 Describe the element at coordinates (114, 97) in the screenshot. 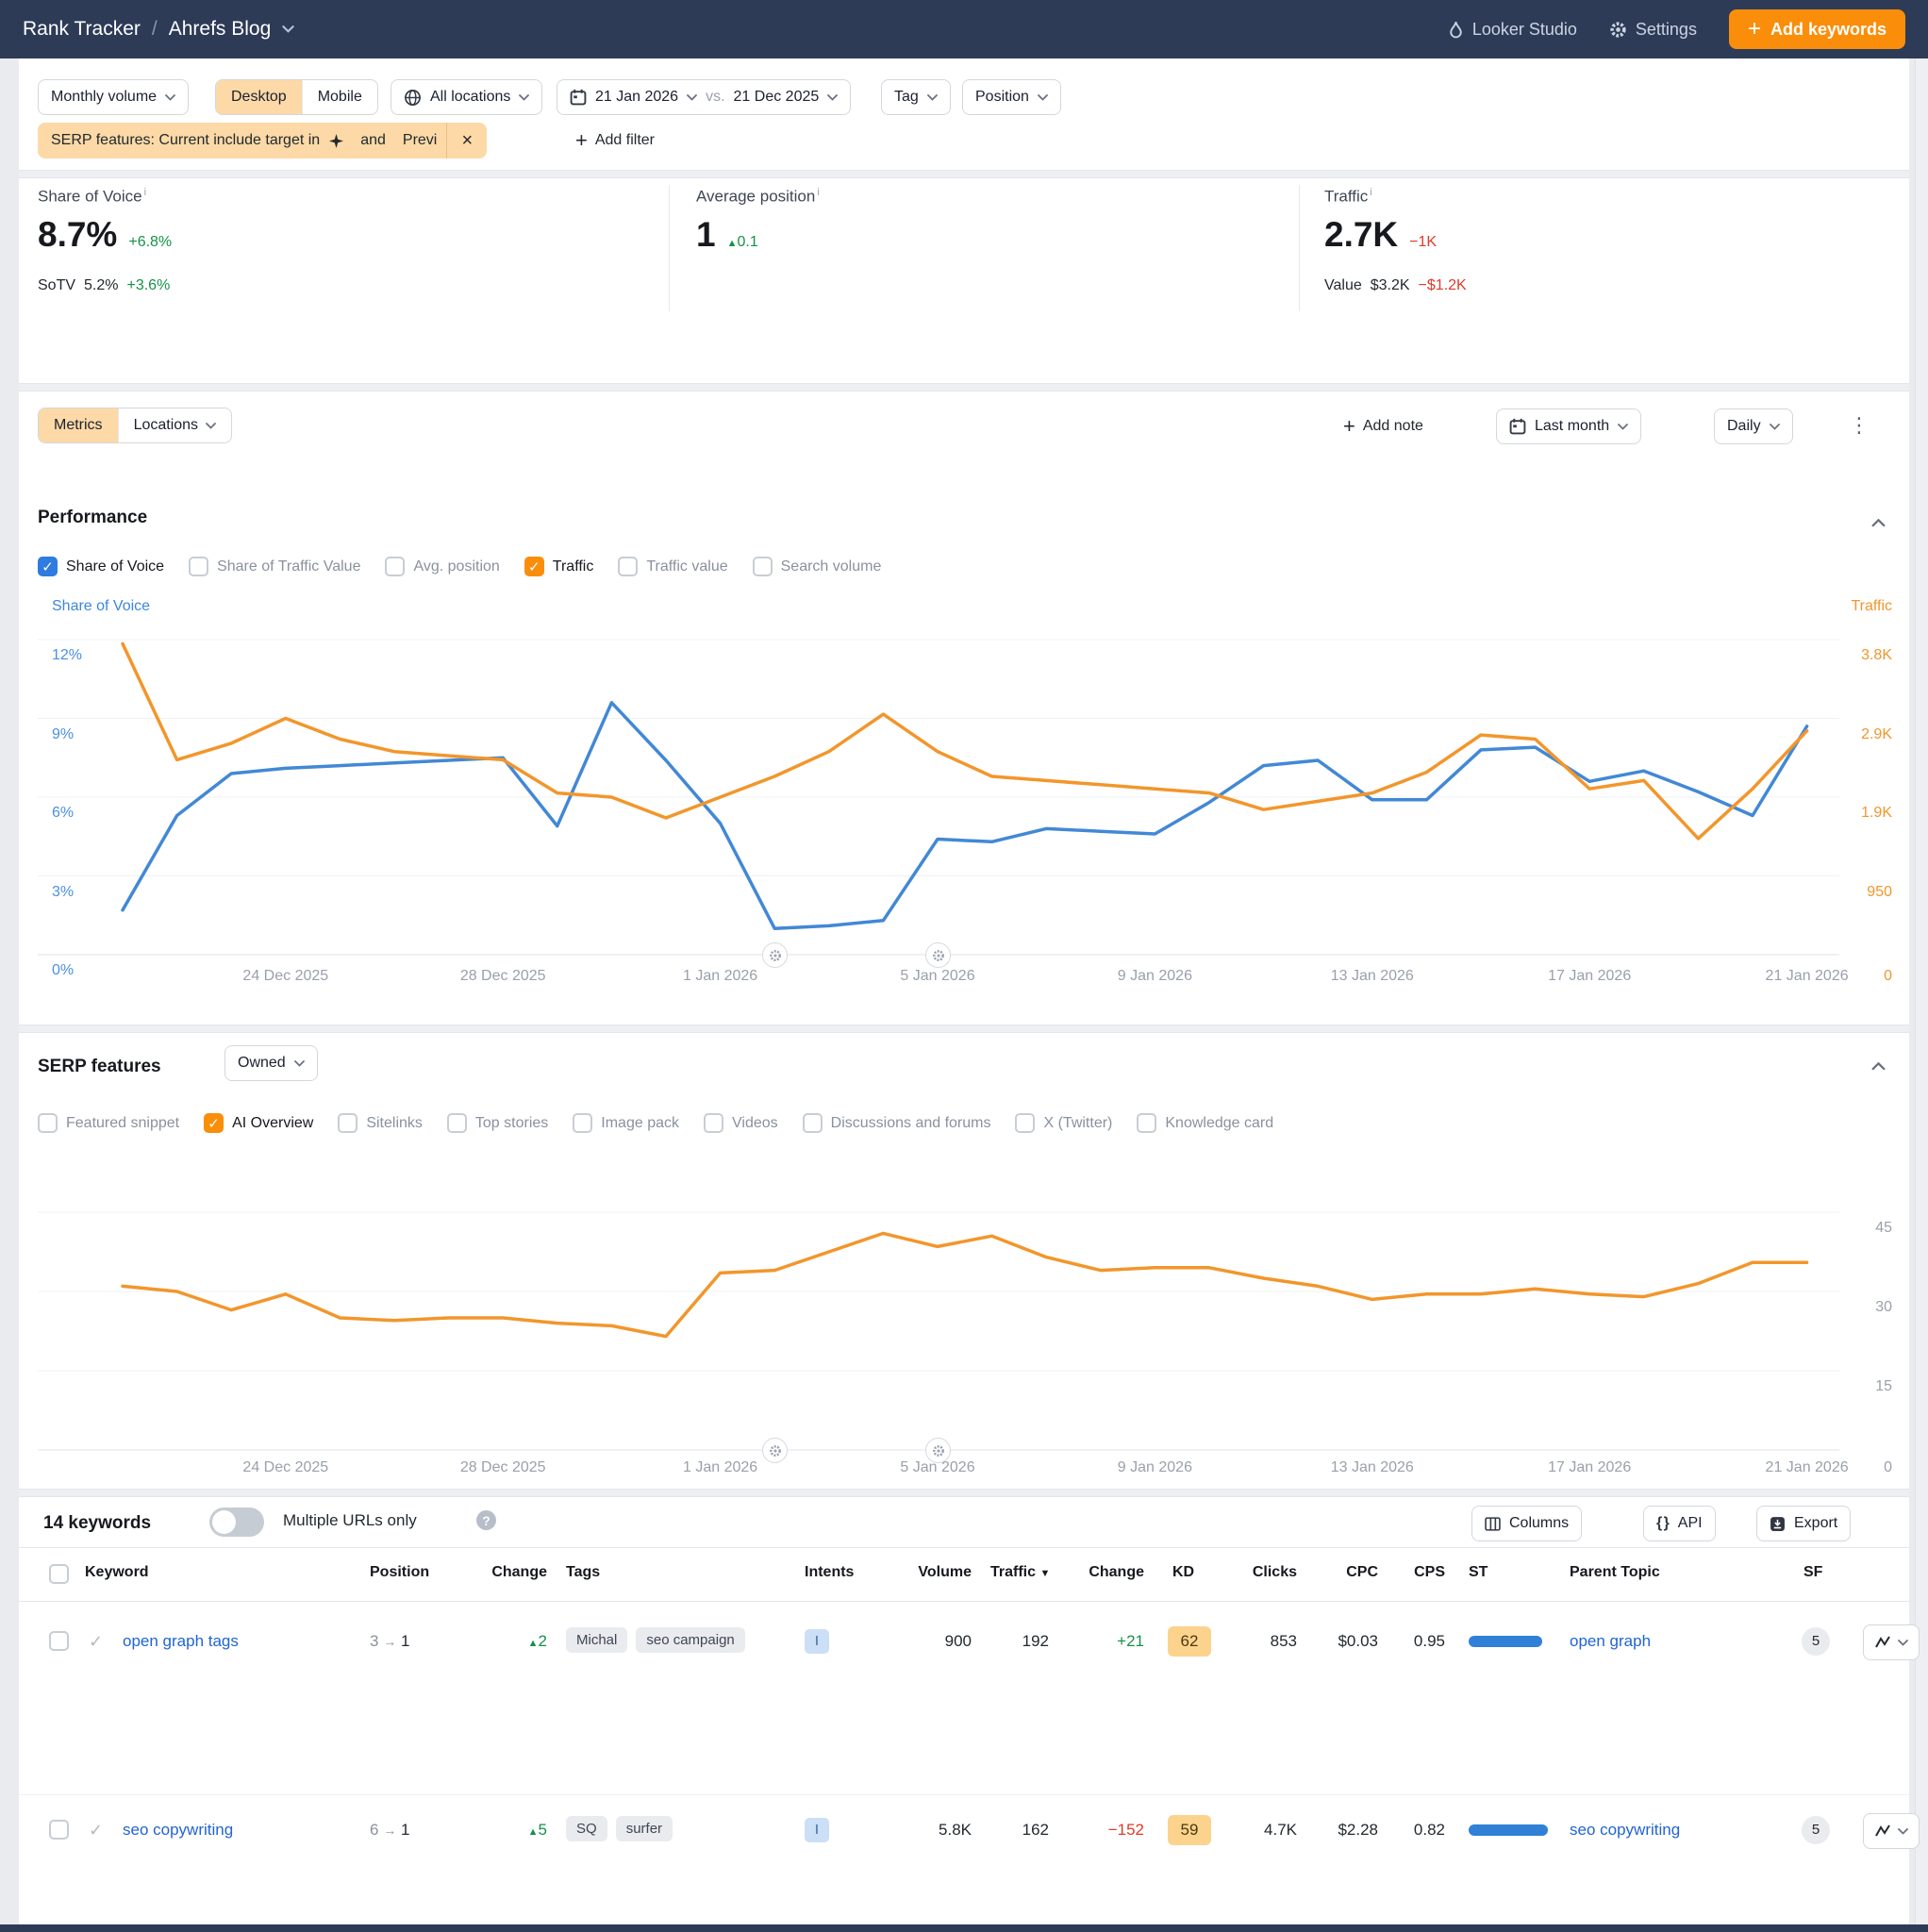

I see `volume-mode-dropdown: Monthly volume` at that location.